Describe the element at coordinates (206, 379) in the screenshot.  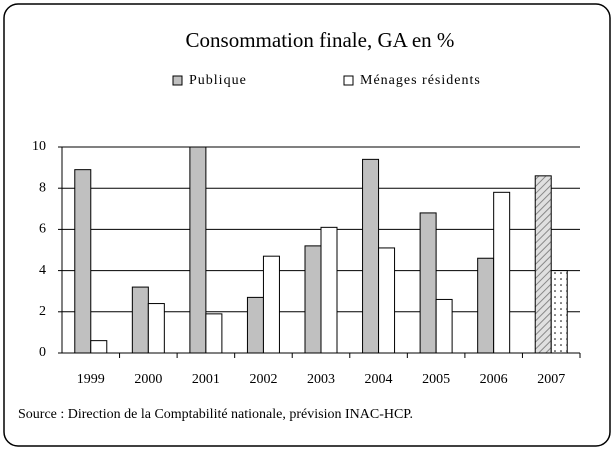
I see `x-tick-label: 2001` at that location.